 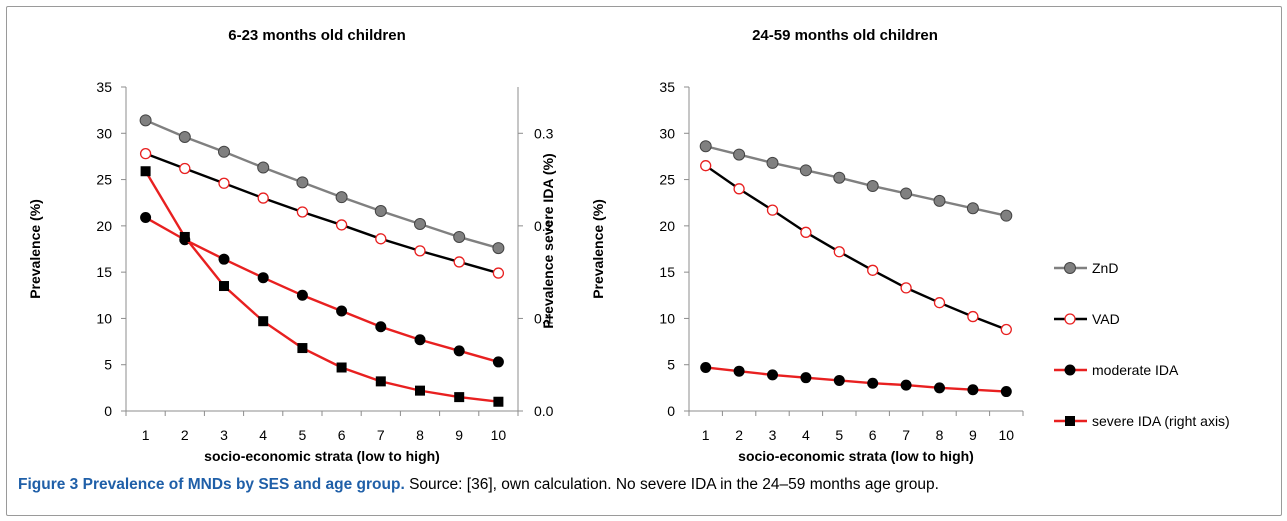 What do you see at coordinates (544, 318) in the screenshot?
I see `chart0-y2tick-label: 0.1` at bounding box center [544, 318].